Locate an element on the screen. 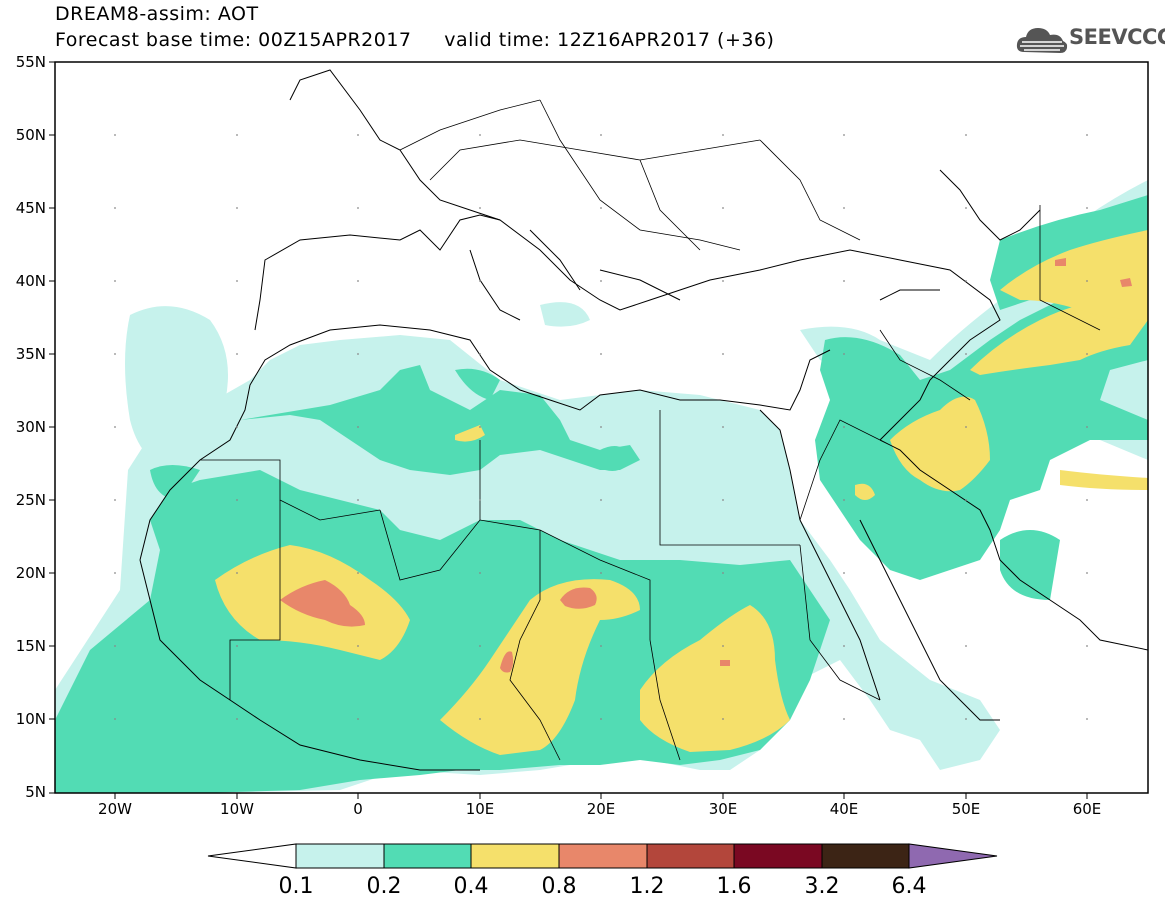 This screenshot has width=1165, height=905. colorbar-label: 0.2 is located at coordinates (384, 886).